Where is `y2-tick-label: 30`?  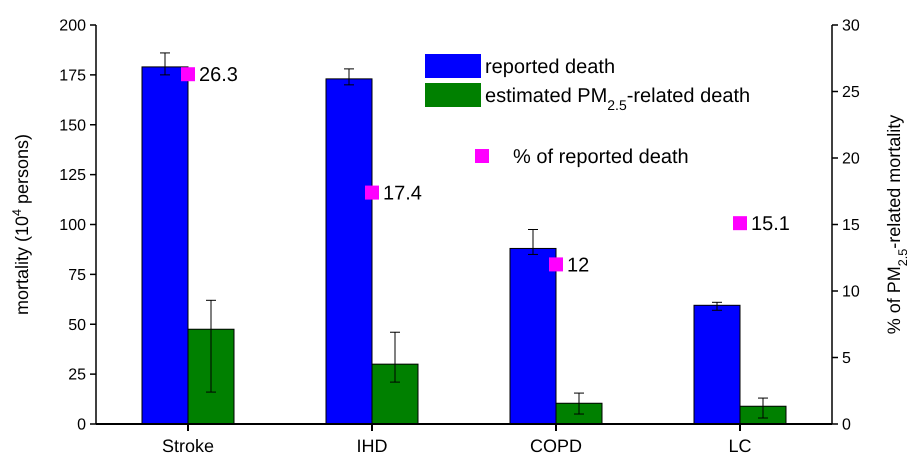
y2-tick-label: 30 is located at coordinates (851, 26).